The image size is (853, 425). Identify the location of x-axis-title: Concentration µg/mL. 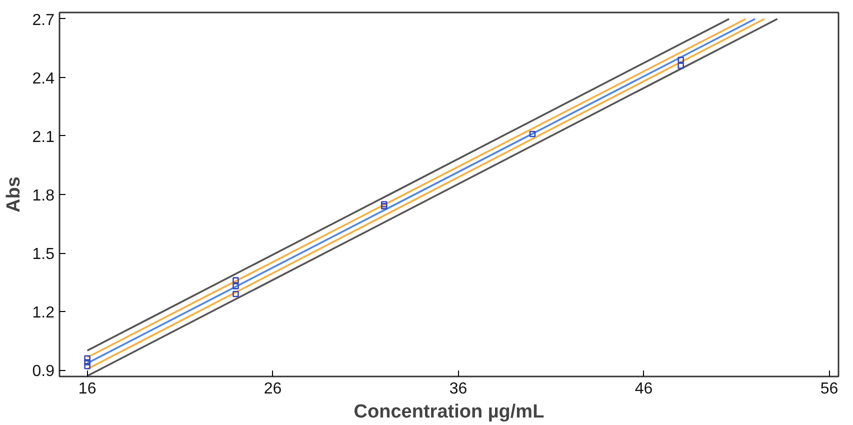
(449, 412).